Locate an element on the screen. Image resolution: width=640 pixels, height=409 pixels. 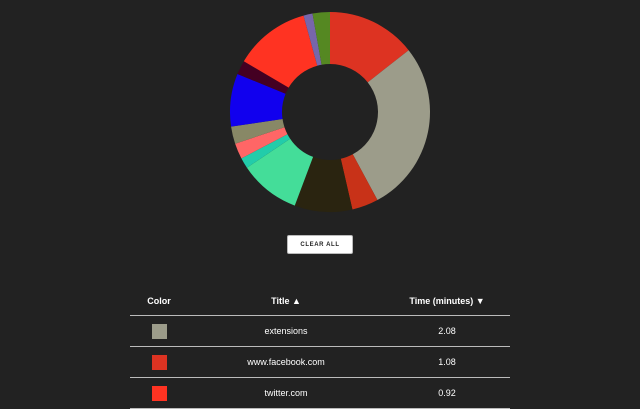
table-row: extensions 2.08 is located at coordinates (320, 331).